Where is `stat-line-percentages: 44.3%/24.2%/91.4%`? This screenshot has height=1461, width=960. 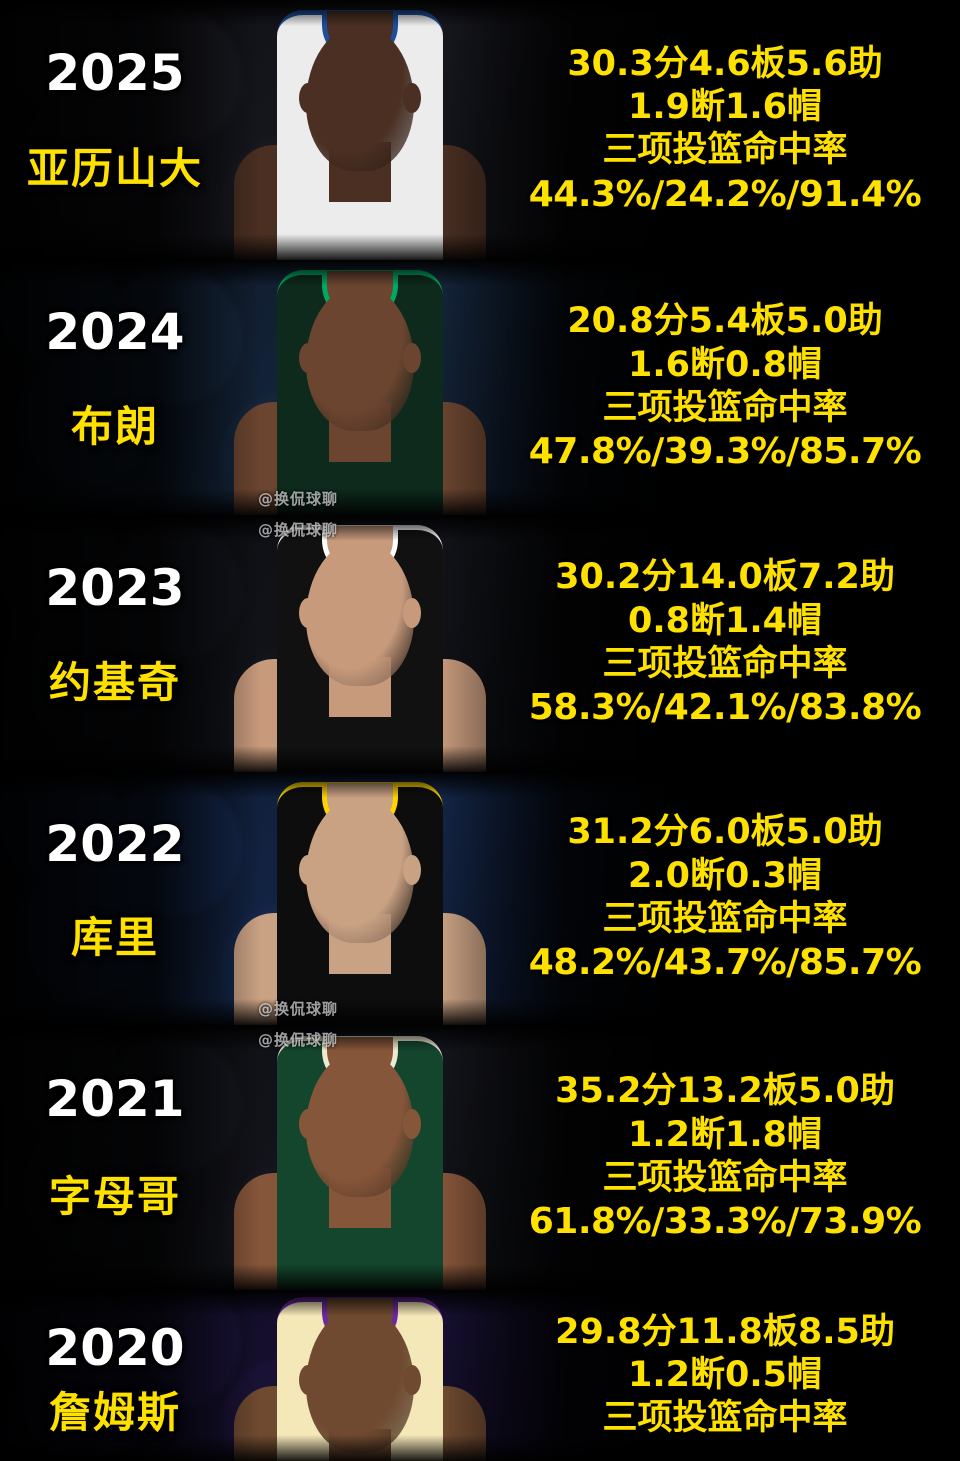
stat-line-percentages: 44.3%/24.2%/91.4% is located at coordinates (725, 194).